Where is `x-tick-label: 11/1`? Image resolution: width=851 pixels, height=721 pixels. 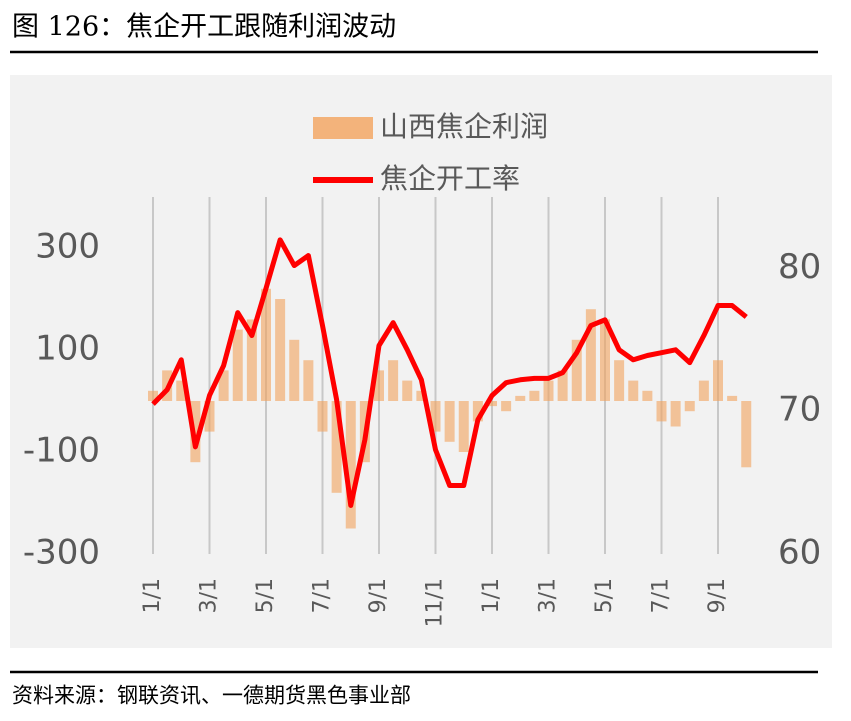 x-tick-label: 11/1 is located at coordinates (435, 602).